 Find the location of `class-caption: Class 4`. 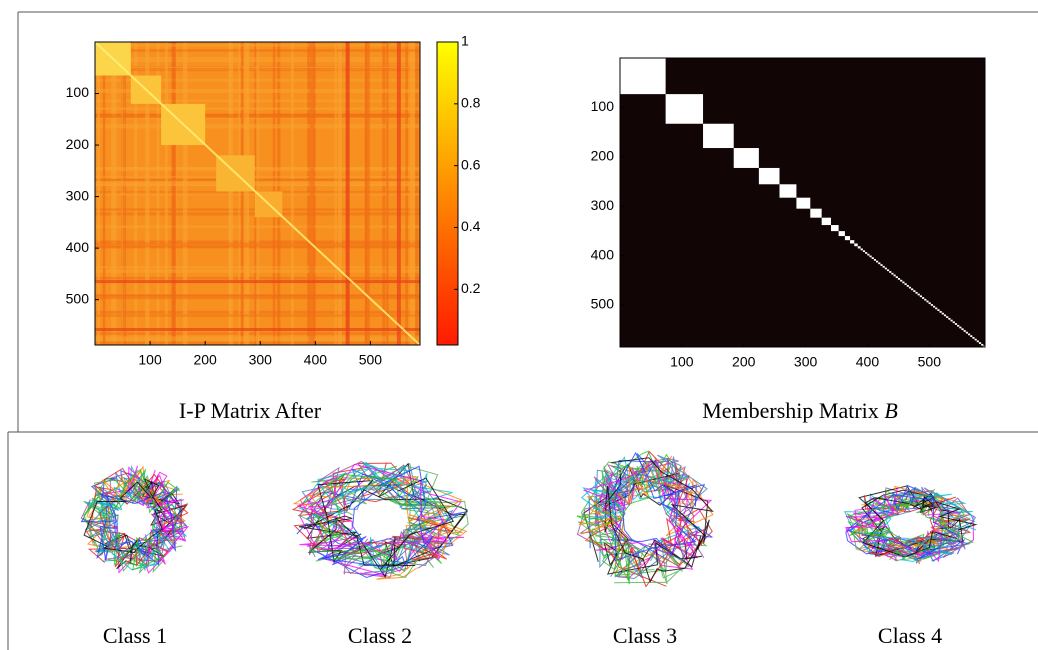

class-caption: Class 4 is located at coordinates (910, 635).